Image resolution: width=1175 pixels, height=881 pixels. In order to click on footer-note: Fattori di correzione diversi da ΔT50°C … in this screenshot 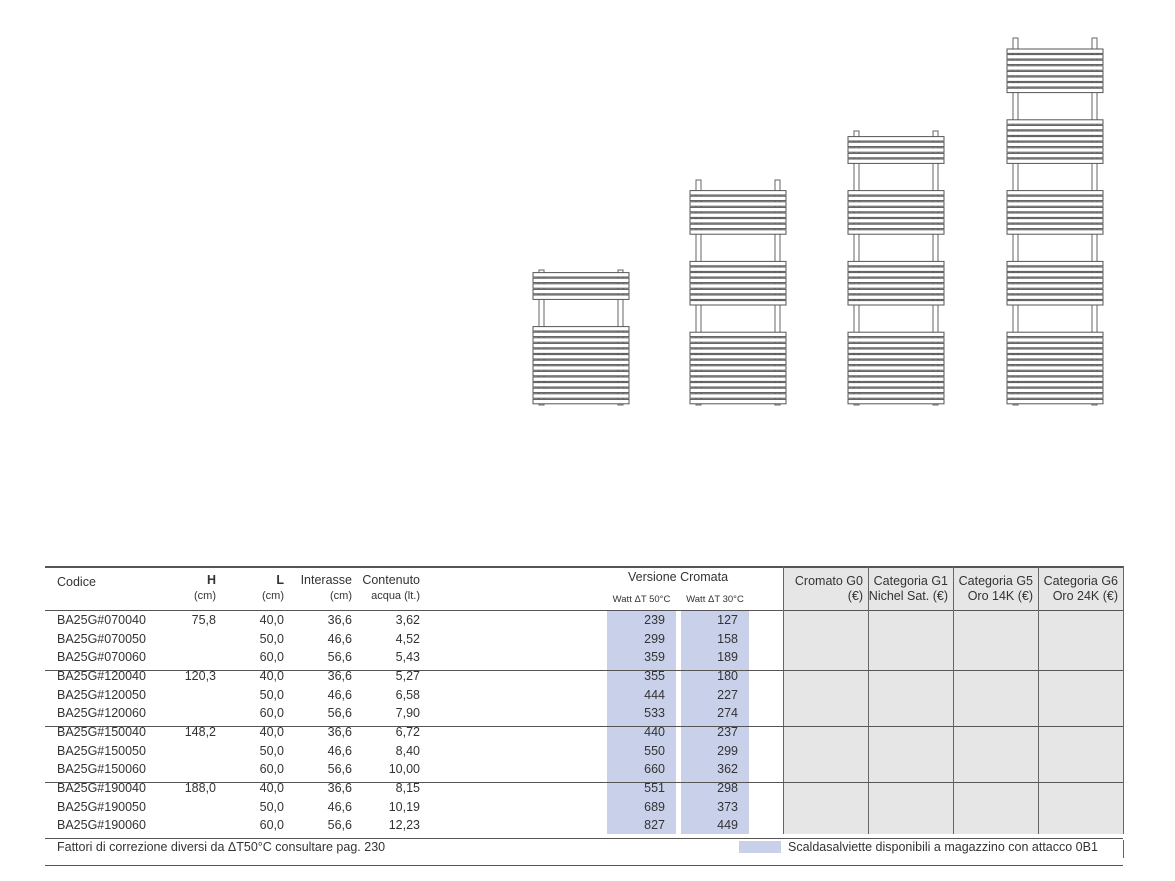, I will do `click(221, 847)`.